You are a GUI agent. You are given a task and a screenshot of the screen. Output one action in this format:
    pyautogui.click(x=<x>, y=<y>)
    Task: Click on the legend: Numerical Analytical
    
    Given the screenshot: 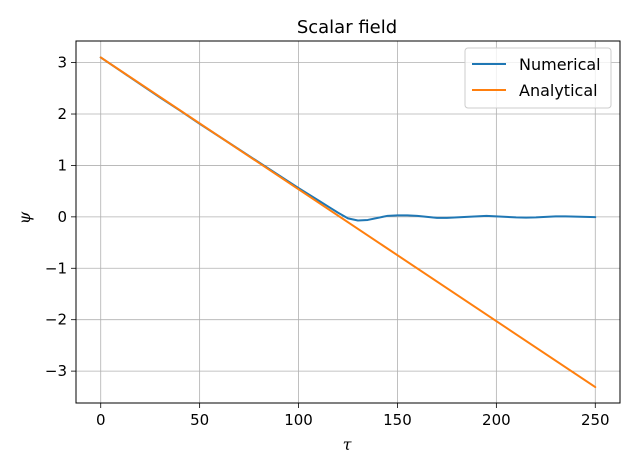 What is the action you would take?
    pyautogui.click(x=538, y=78)
    